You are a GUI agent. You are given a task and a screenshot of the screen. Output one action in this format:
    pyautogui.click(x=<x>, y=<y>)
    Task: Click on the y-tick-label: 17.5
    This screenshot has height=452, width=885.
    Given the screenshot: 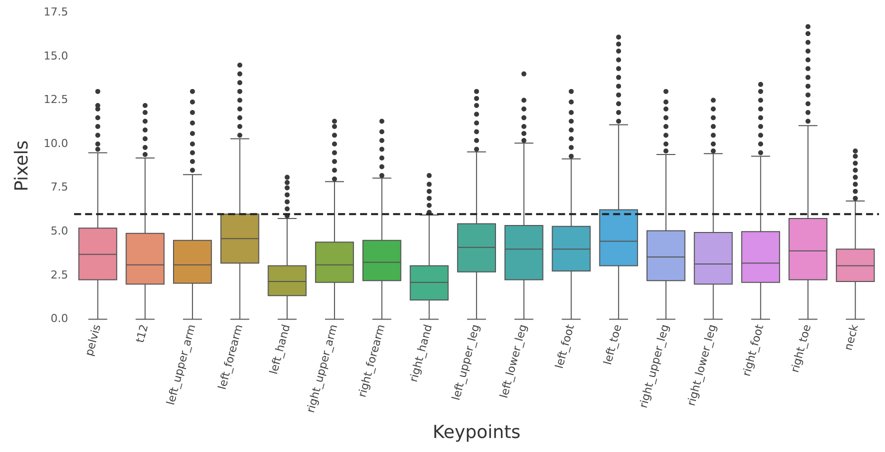 What is the action you would take?
    pyautogui.click(x=56, y=11)
    